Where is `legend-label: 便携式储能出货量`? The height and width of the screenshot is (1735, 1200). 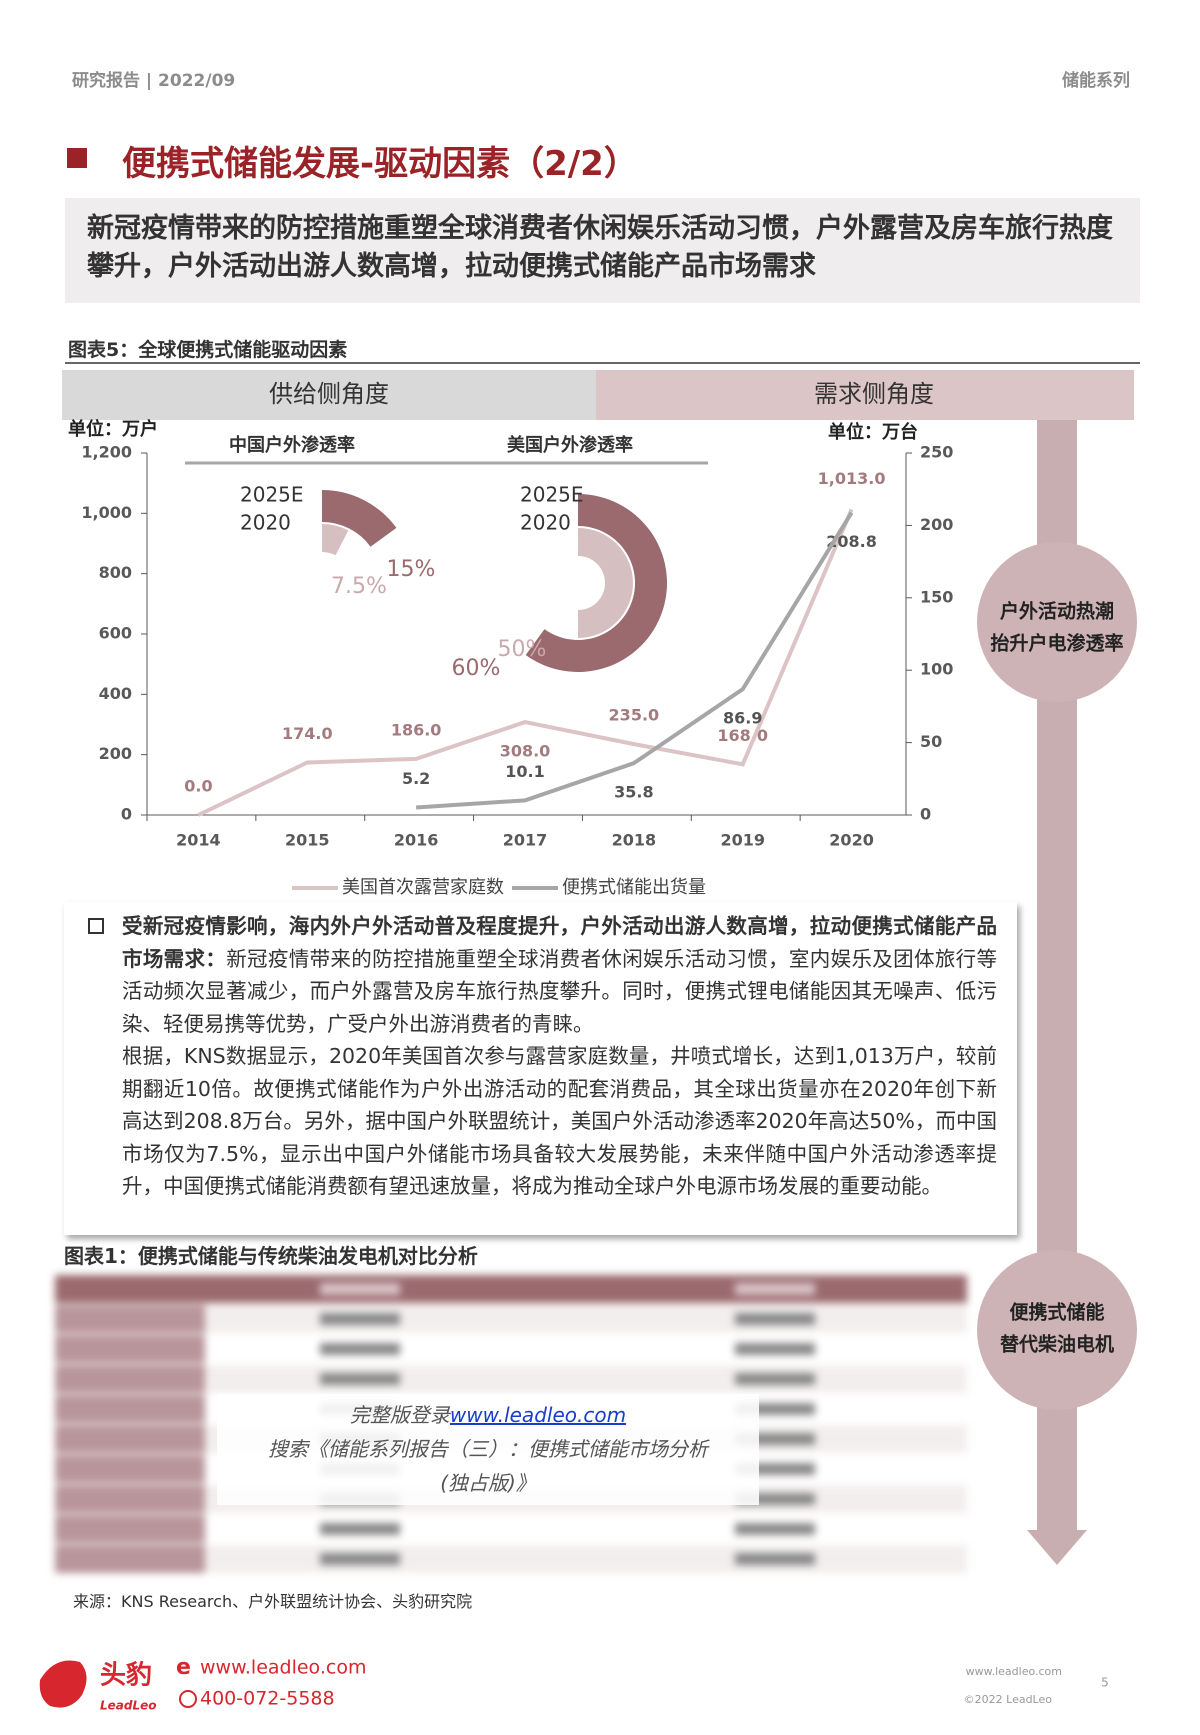 legend-label: 便携式储能出货量 is located at coordinates (634, 887).